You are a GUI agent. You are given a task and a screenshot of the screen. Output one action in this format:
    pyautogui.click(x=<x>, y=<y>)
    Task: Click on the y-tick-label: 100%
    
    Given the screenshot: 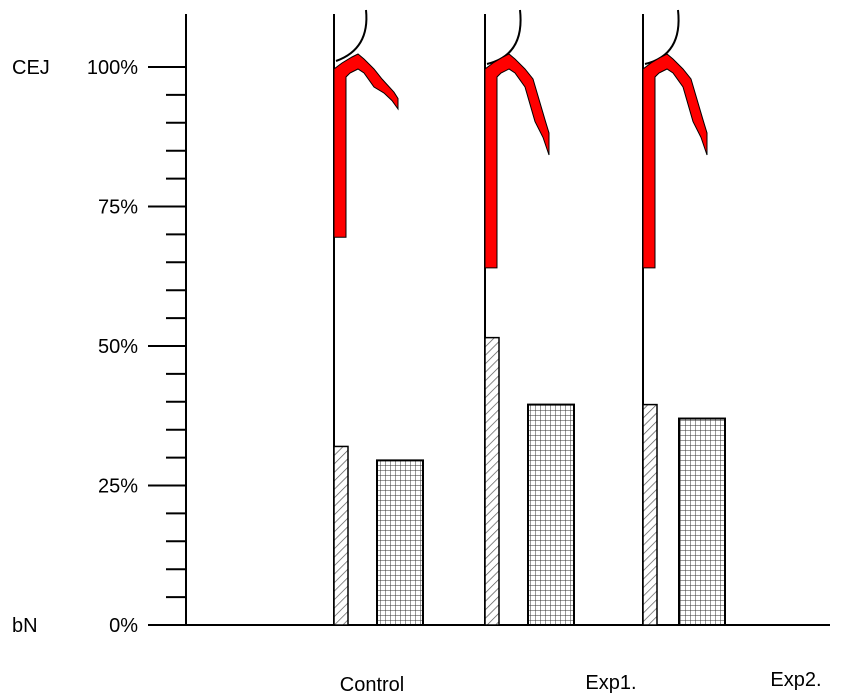 What is the action you would take?
    pyautogui.click(x=112, y=68)
    